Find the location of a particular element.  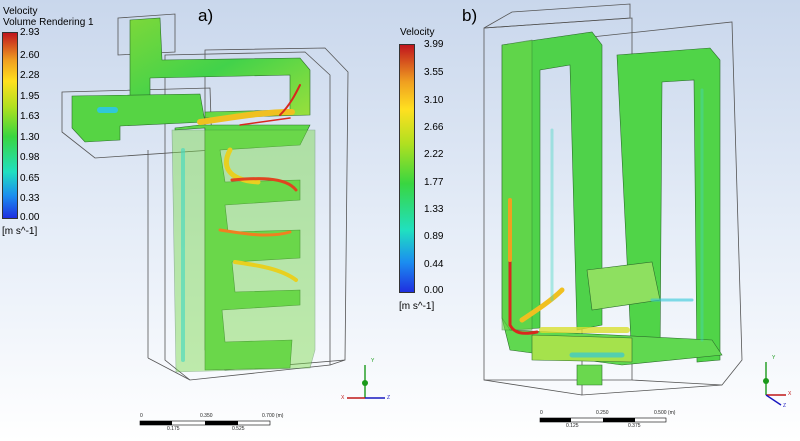

legend-tick-a: 1.30 is located at coordinates (30, 137).